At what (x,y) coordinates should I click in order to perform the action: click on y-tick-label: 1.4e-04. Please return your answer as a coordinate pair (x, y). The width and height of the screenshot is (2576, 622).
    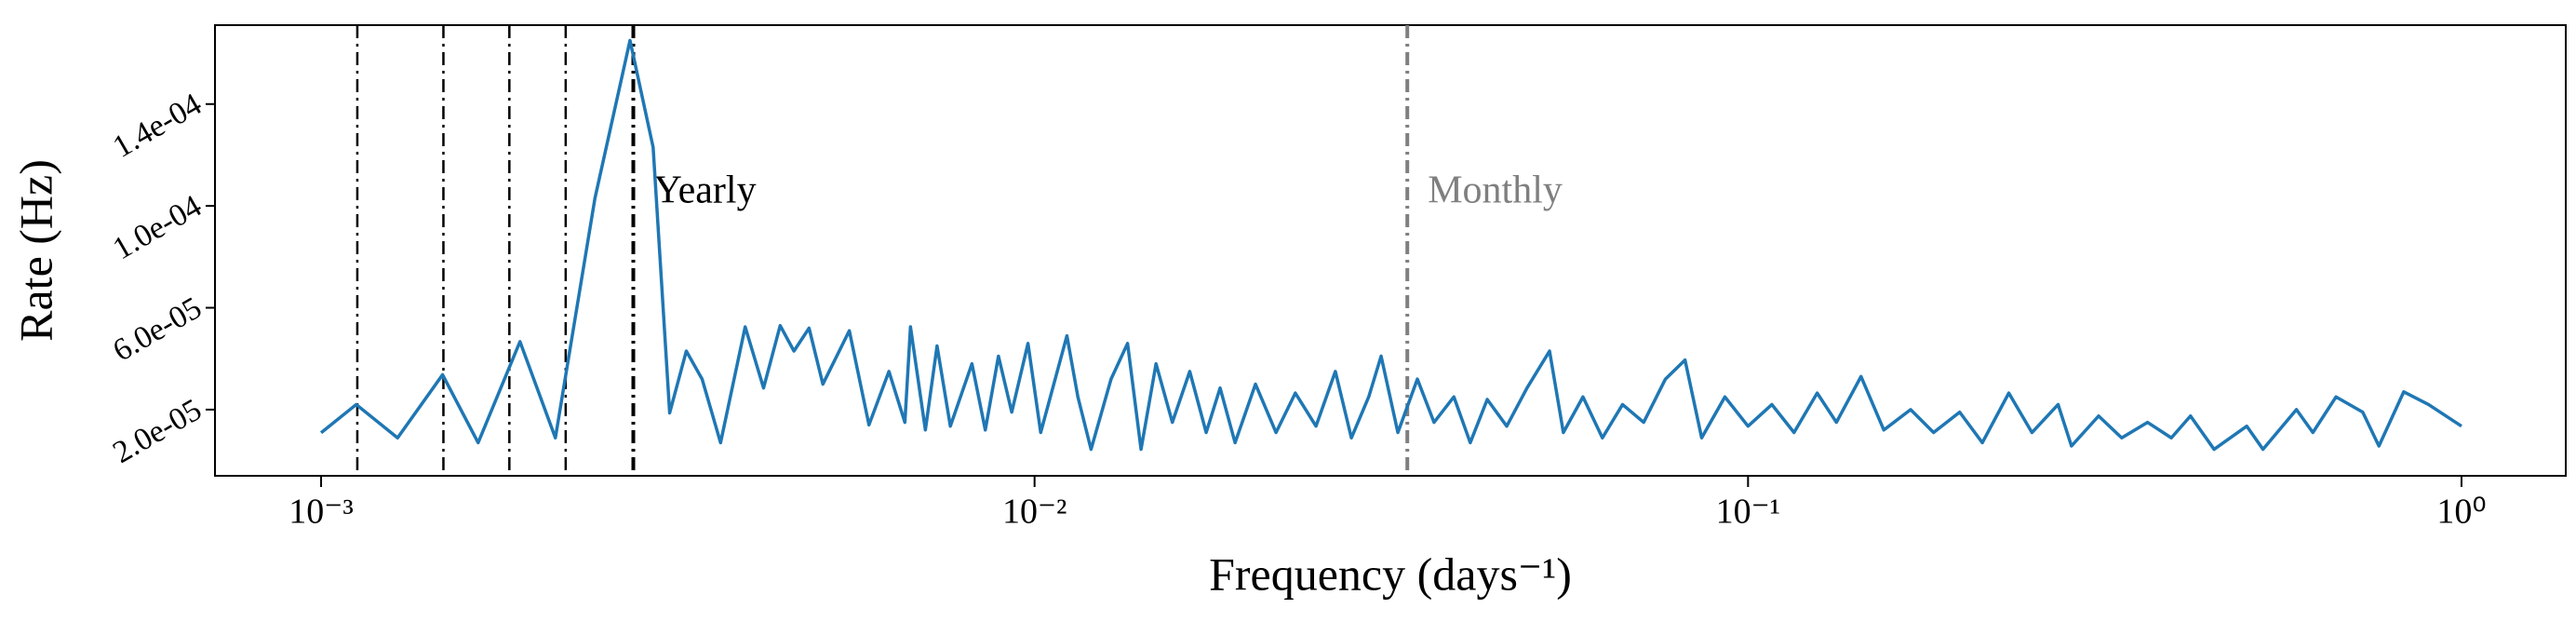
    Looking at the image, I should click on (157, 126).